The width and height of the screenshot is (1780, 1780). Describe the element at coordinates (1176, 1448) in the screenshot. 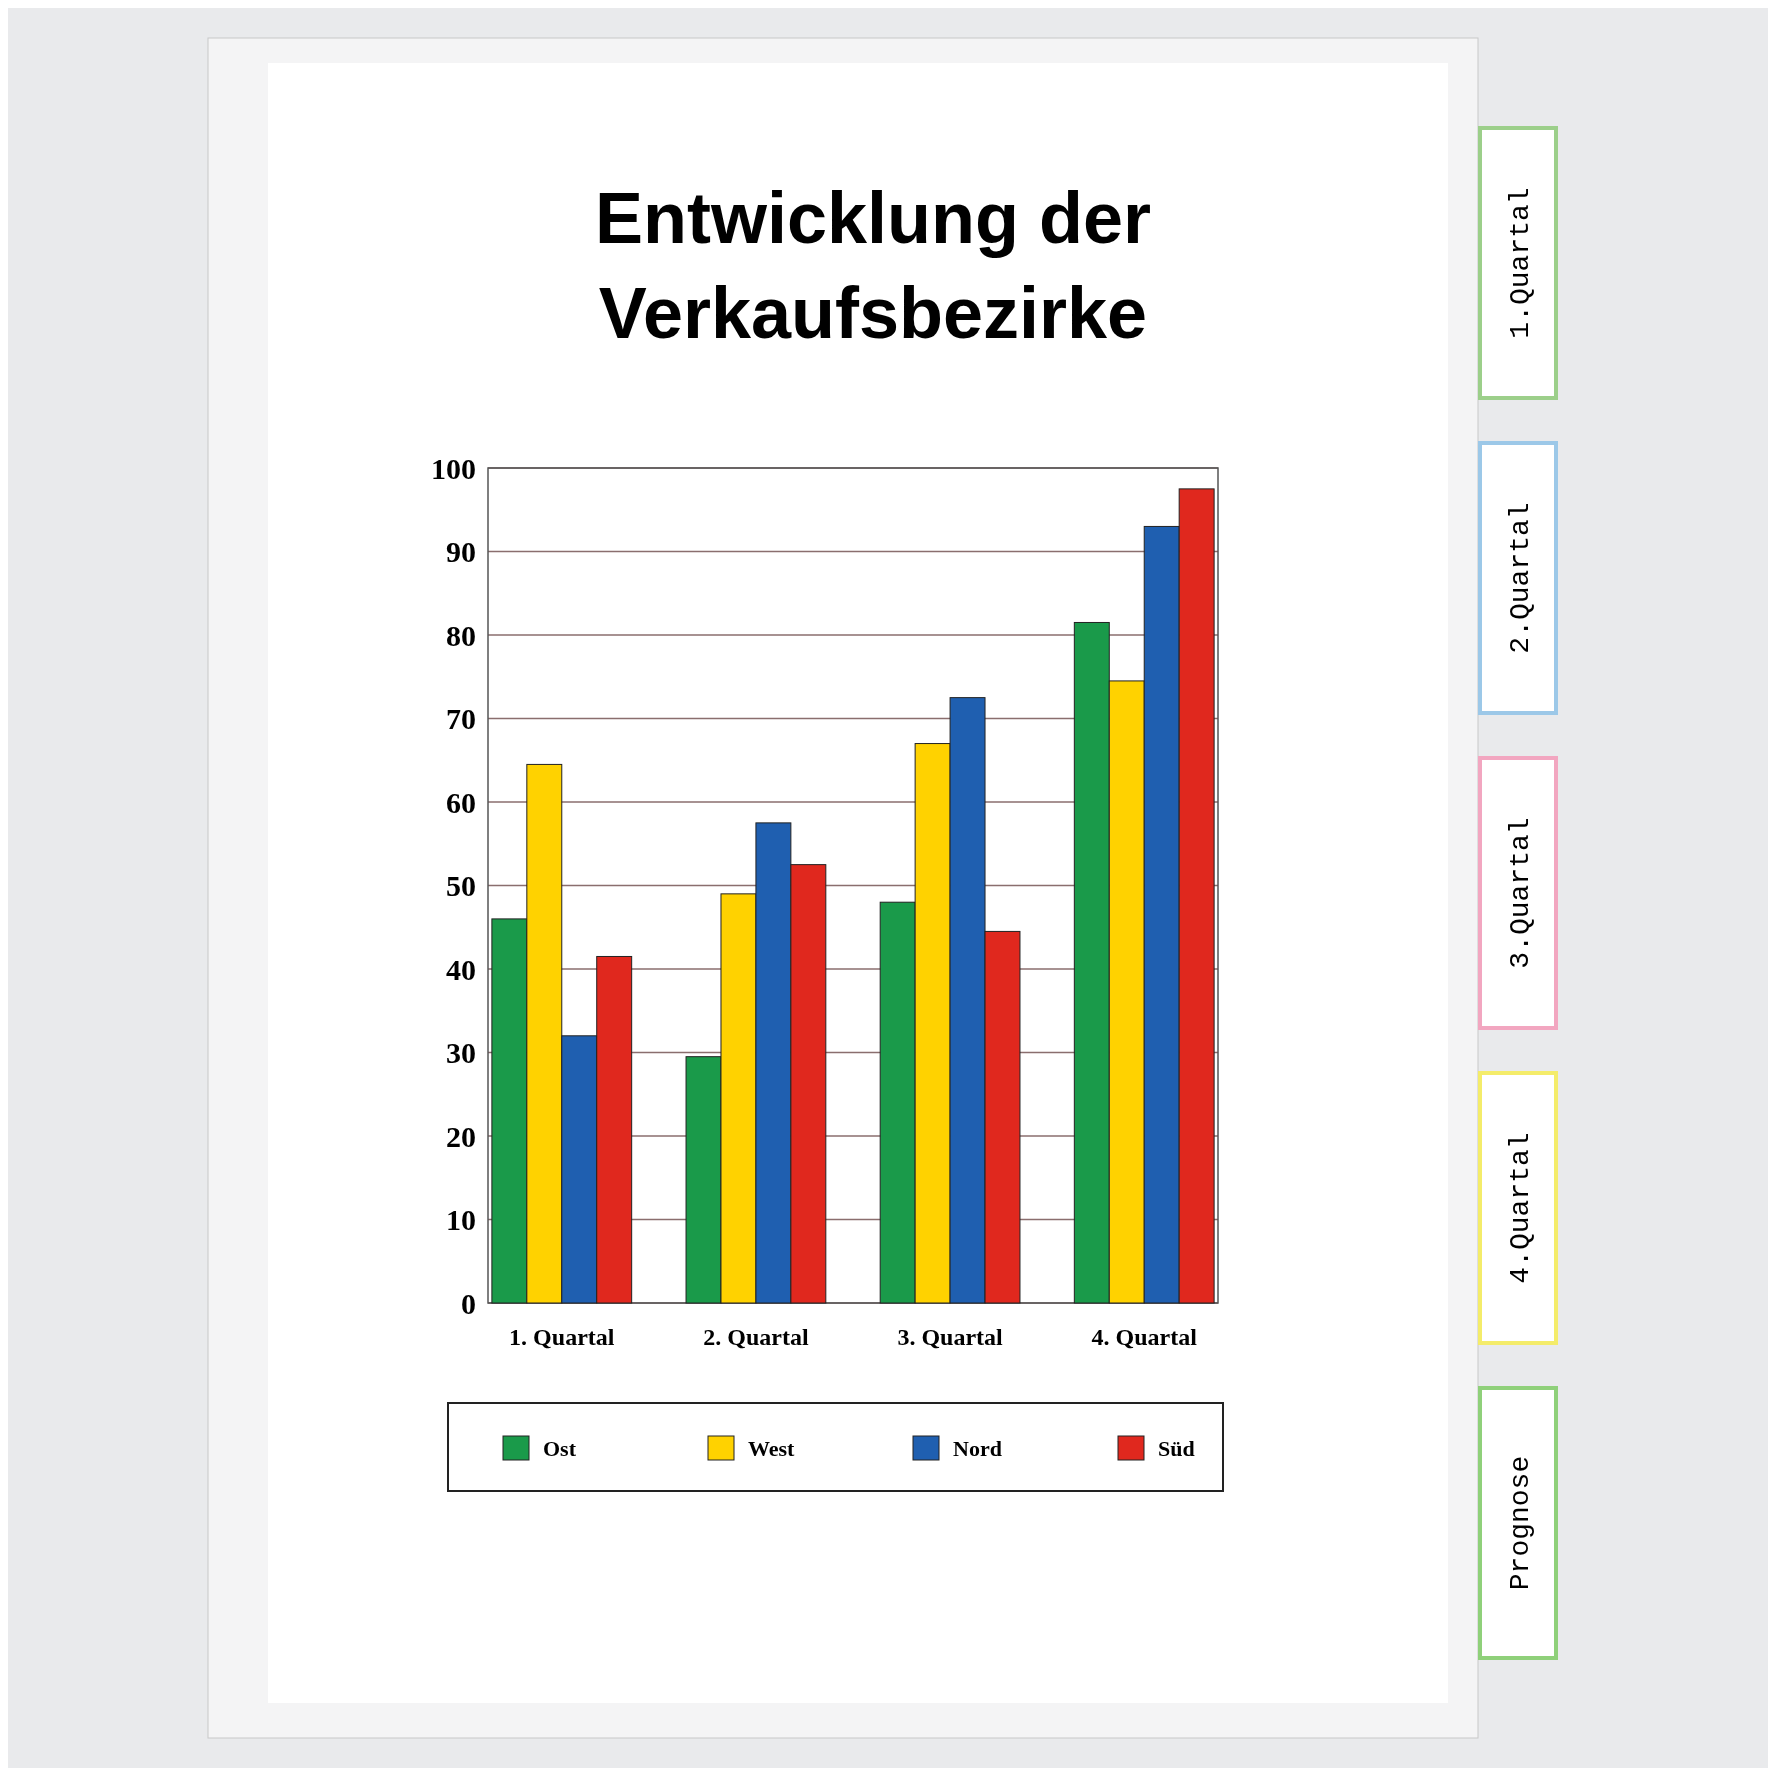

I see `legend-label: Süd` at that location.